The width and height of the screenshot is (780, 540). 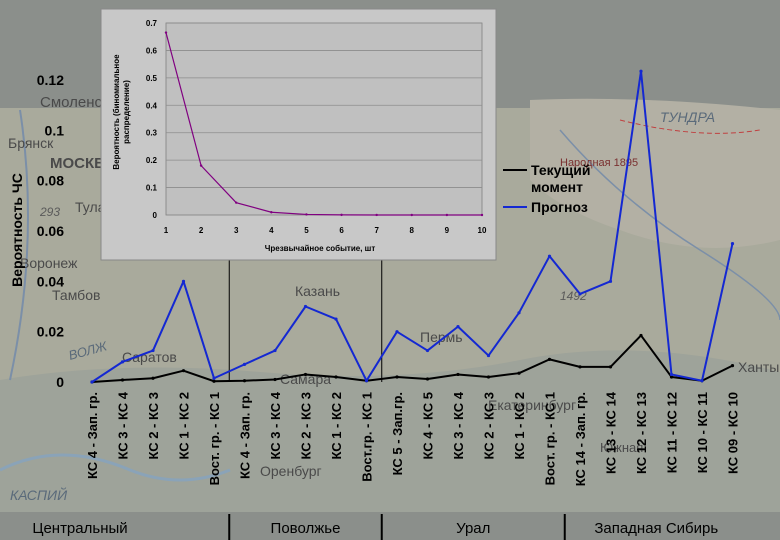 What do you see at coordinates (532, 405) in the screenshot?
I see `map-label: Екатеринбург` at bounding box center [532, 405].